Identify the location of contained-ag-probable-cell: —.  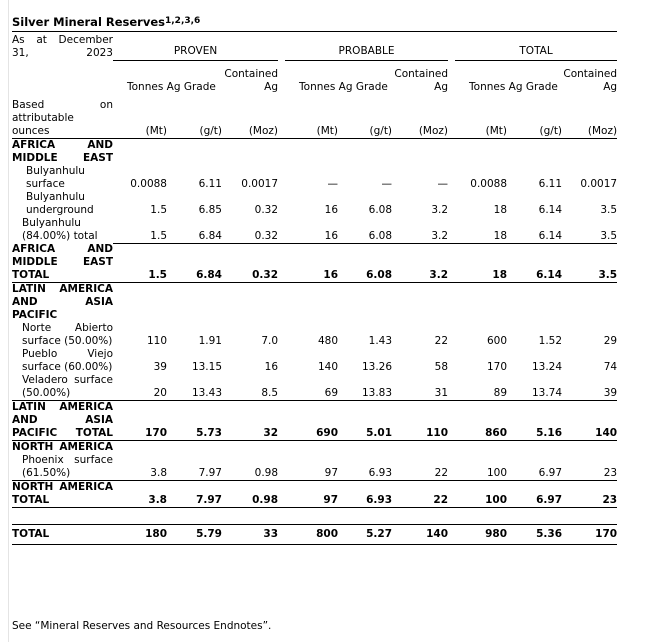
(443, 184).